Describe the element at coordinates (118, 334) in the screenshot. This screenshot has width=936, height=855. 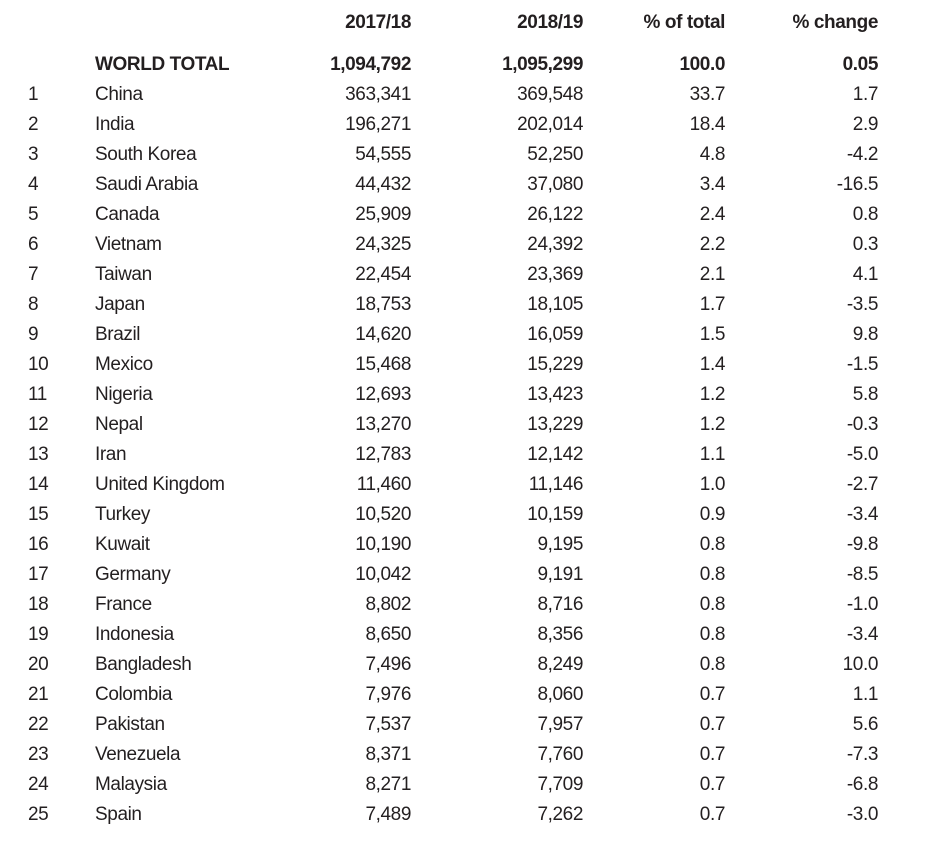
I see `country-cell: Brazil` at that location.